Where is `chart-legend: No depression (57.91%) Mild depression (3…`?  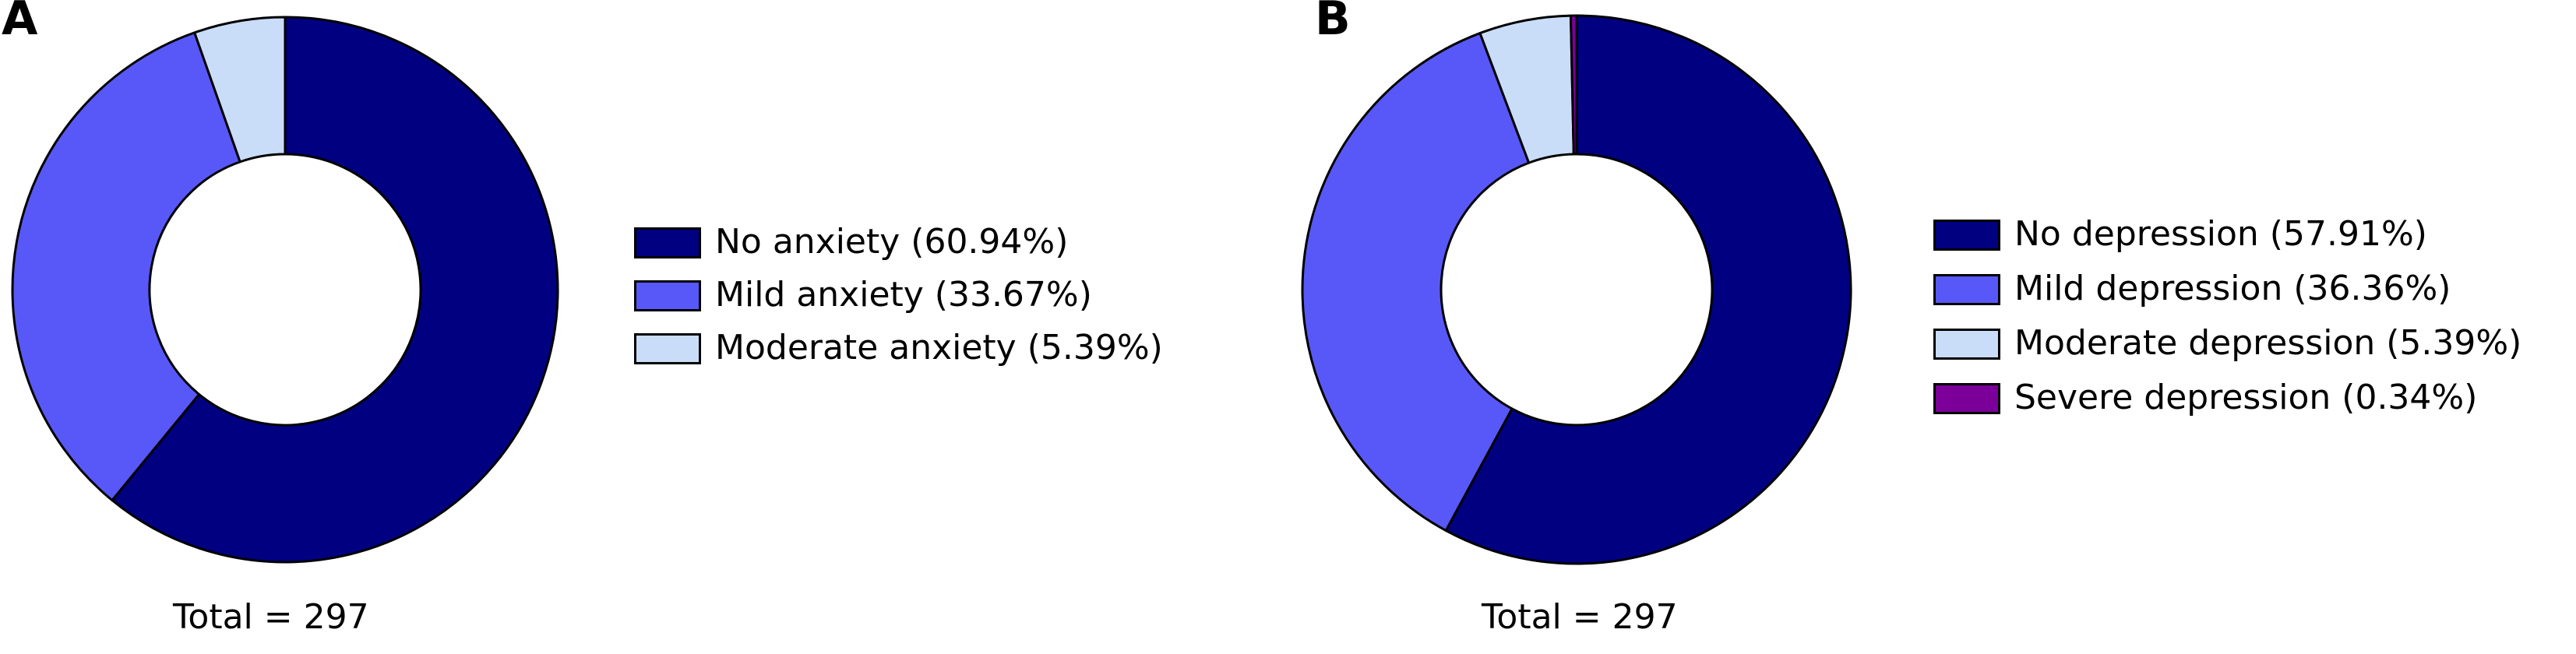 chart-legend: No depression (57.91%) Mild depression (3… is located at coordinates (2245, 324).